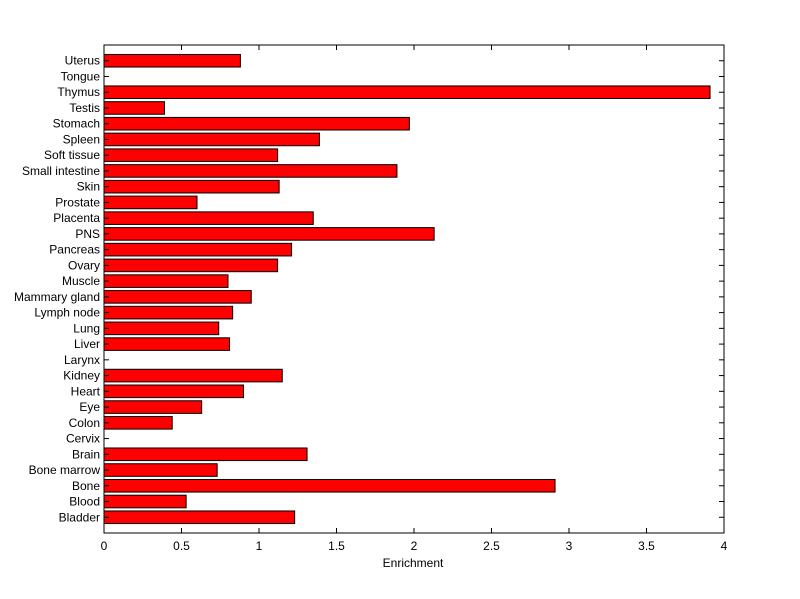 The width and height of the screenshot is (800, 599). Describe the element at coordinates (82, 61) in the screenshot. I see `category-label: Uterus` at that location.